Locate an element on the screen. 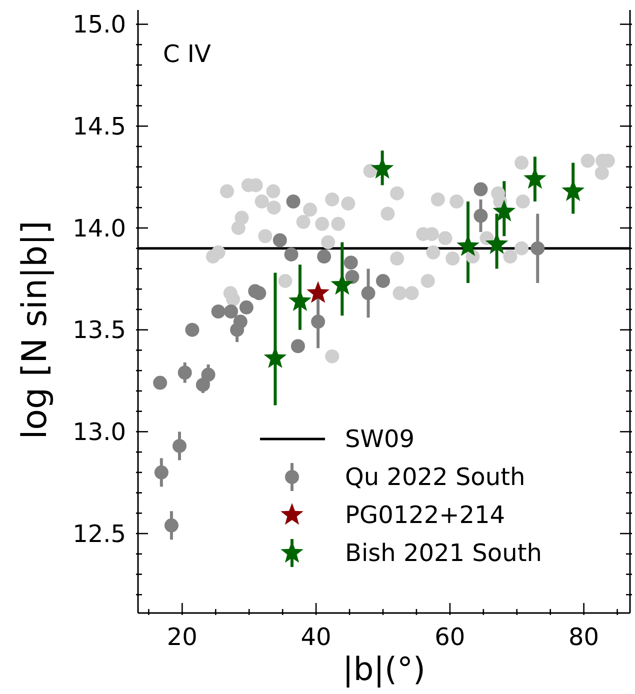 The image size is (635, 694). y-tick-label: 15.0 is located at coordinates (99, 24).